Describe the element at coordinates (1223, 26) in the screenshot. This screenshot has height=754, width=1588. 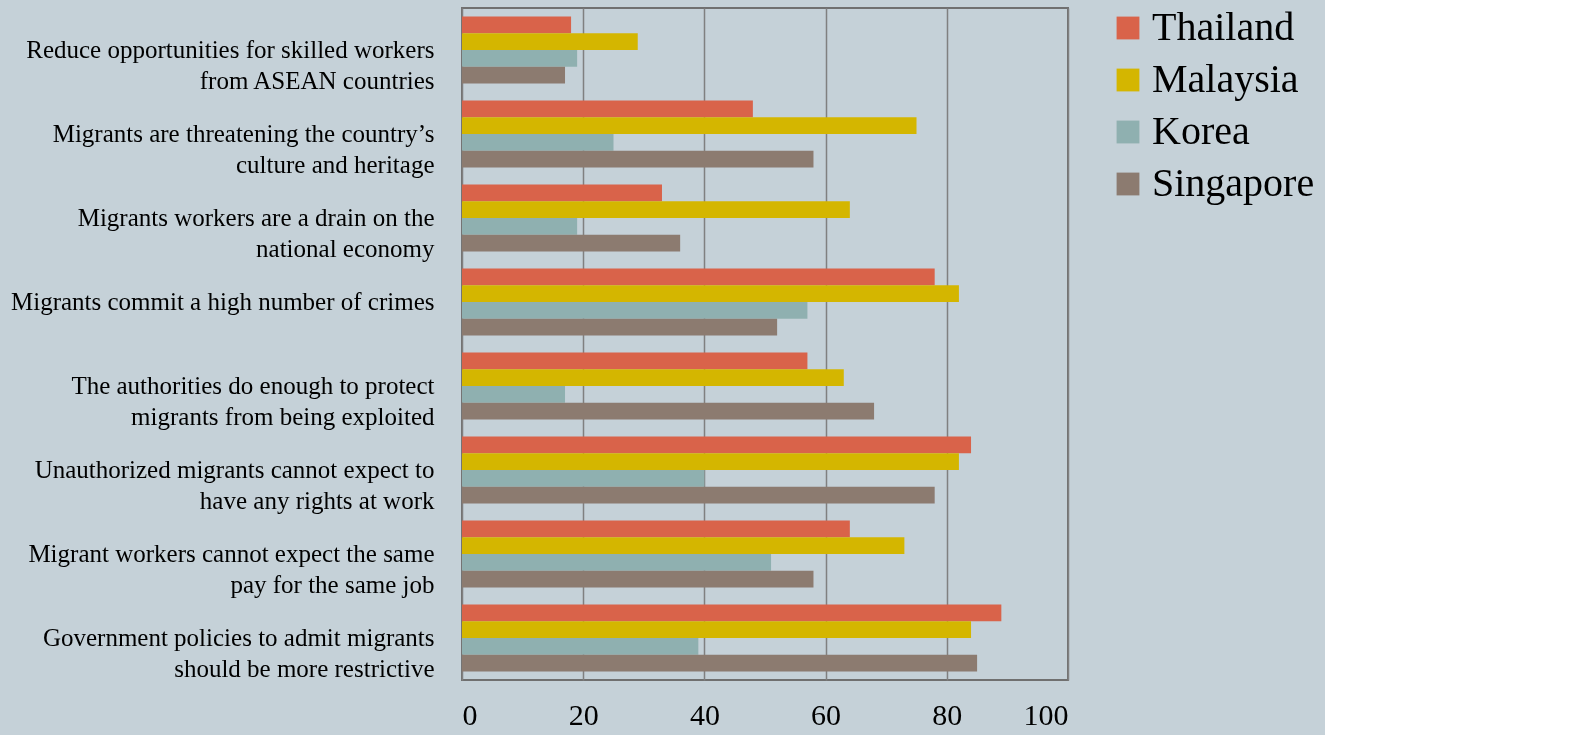
I see `legend-label: Thailand` at that location.